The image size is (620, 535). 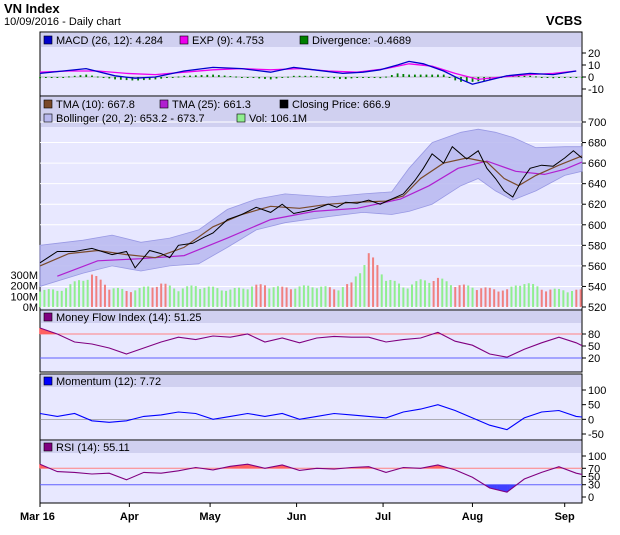 What do you see at coordinates (591, 78) in the screenshot?
I see `macd-y-tick: 0` at bounding box center [591, 78].